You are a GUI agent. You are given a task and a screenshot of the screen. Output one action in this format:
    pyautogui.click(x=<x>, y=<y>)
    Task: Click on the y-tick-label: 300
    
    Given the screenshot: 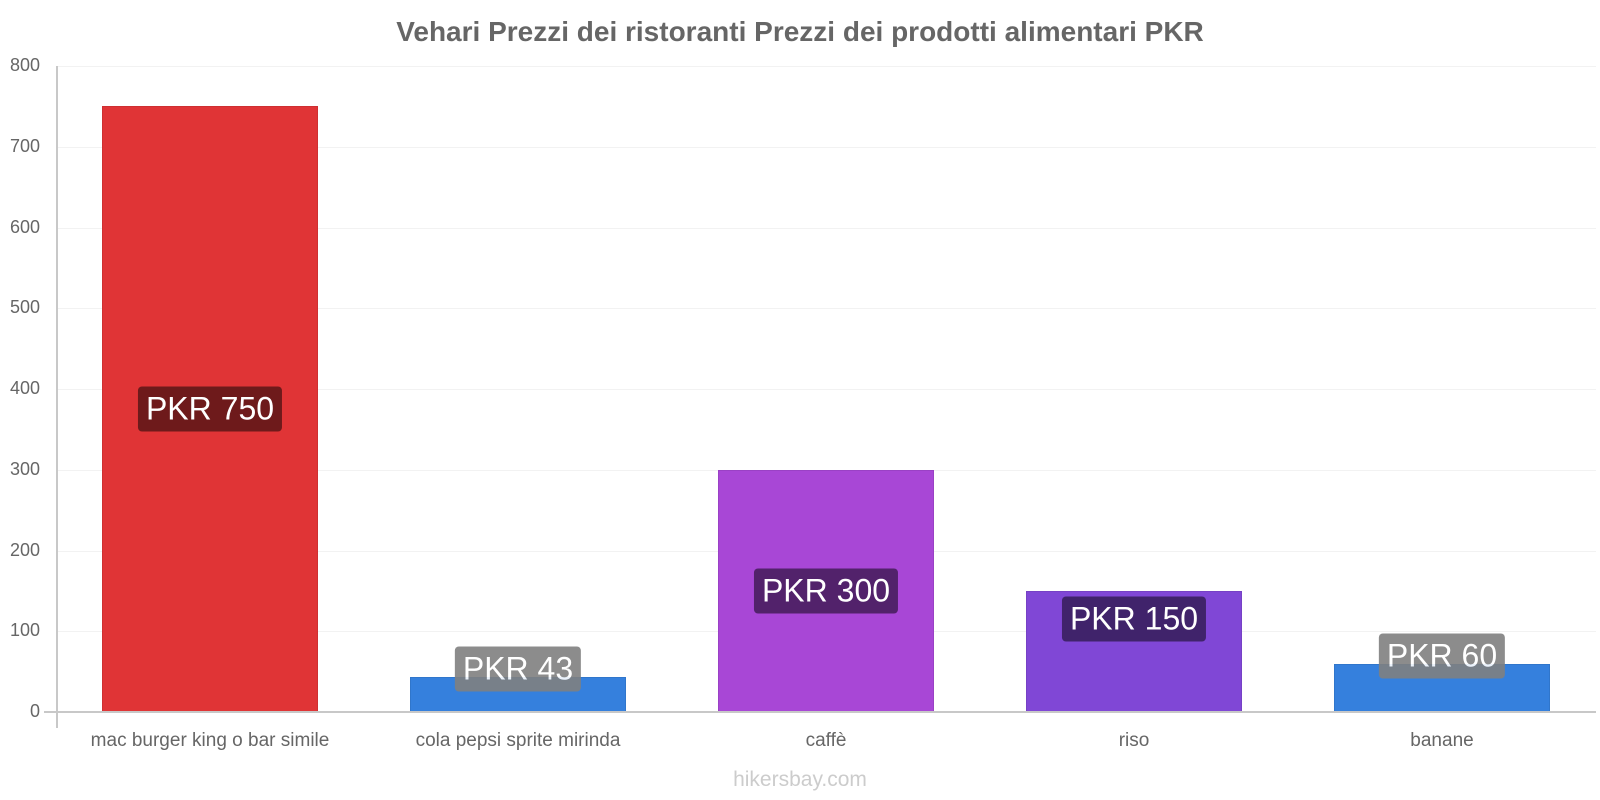 What is the action you would take?
    pyautogui.click(x=24, y=468)
    